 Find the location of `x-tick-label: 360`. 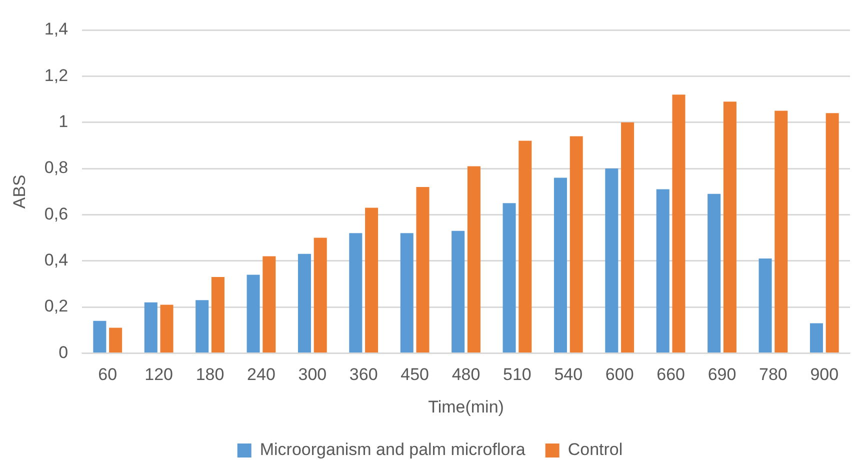

x-tick-label: 360 is located at coordinates (363, 374).